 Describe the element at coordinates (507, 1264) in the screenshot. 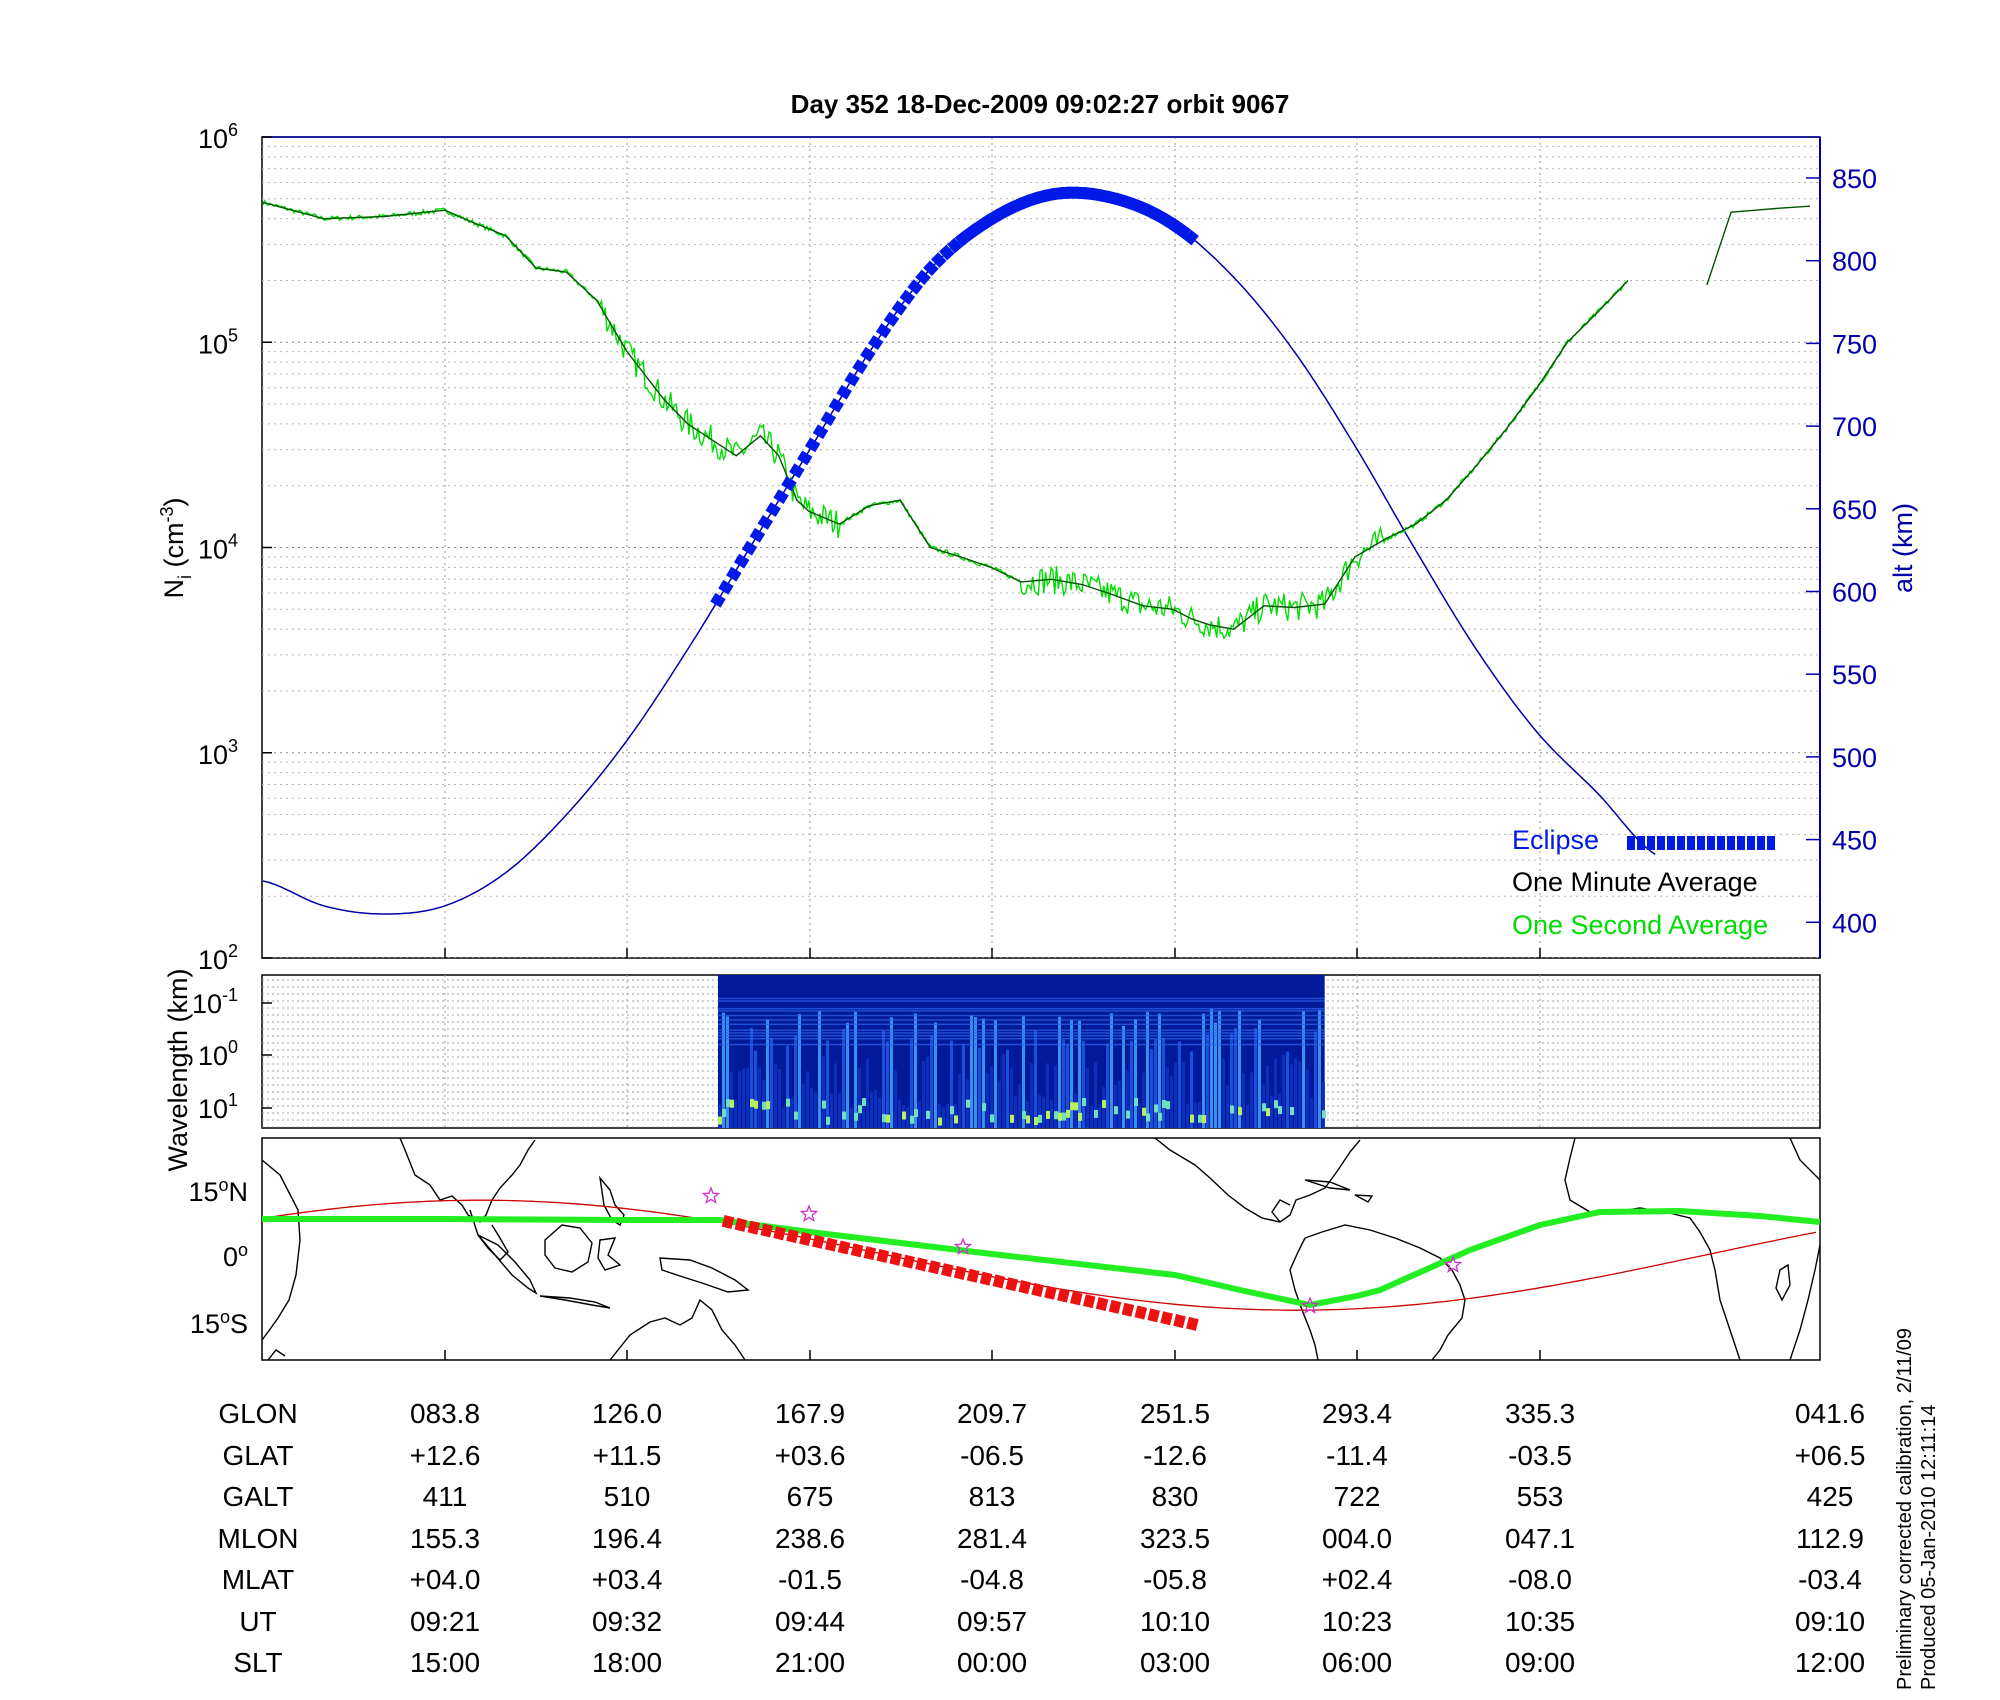

I see `coast-sumatra` at that location.